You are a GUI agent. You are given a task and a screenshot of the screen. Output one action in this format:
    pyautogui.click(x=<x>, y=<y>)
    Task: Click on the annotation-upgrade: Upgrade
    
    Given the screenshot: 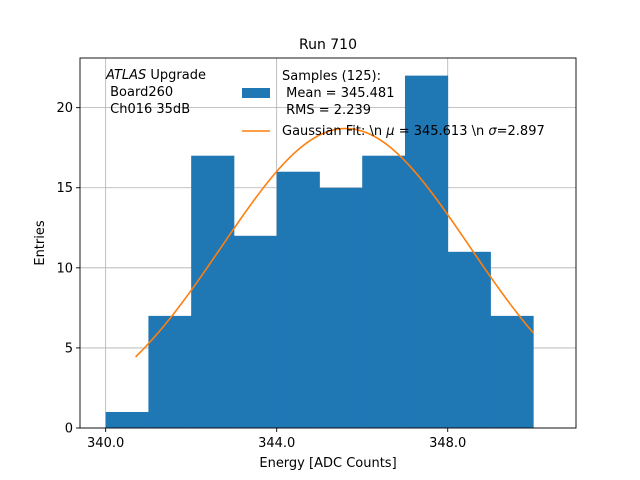 What is the action you would take?
    pyautogui.click(x=176, y=75)
    